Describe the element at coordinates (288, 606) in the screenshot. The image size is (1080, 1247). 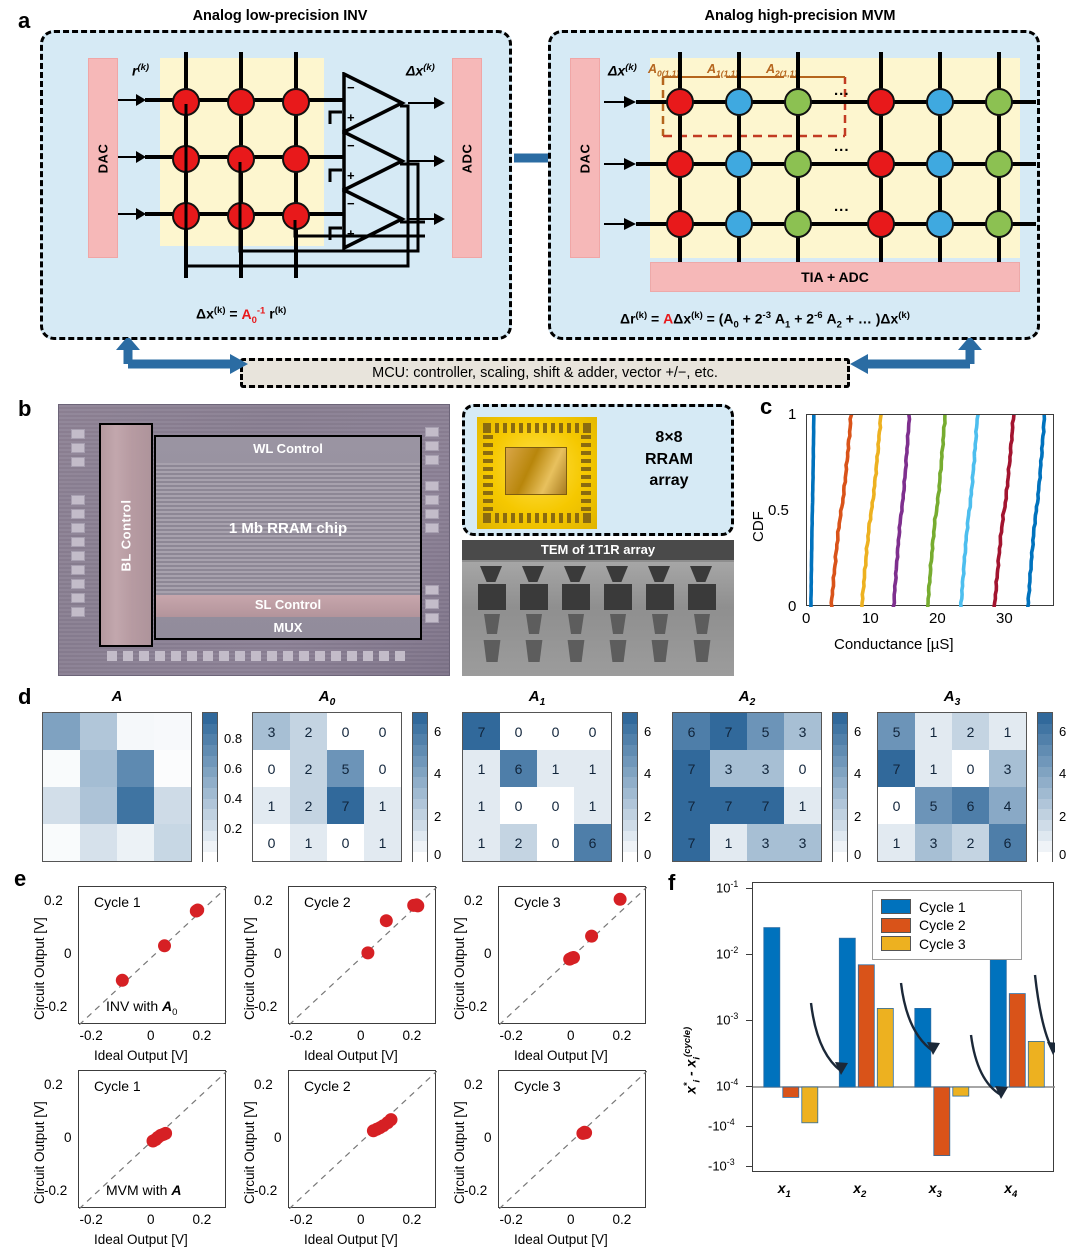
I see `sl-control-block` at that location.